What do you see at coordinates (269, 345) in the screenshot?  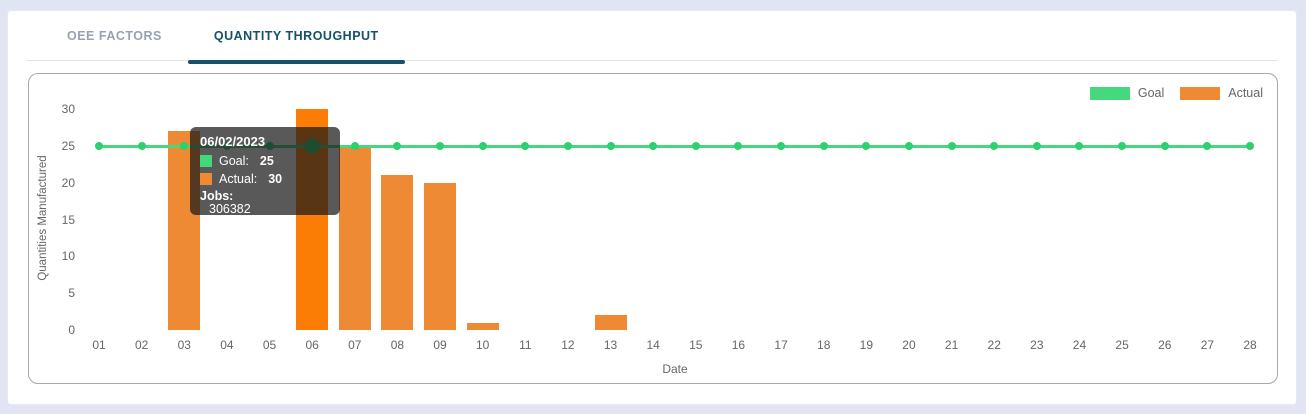 I see `x-tick-05: 05` at bounding box center [269, 345].